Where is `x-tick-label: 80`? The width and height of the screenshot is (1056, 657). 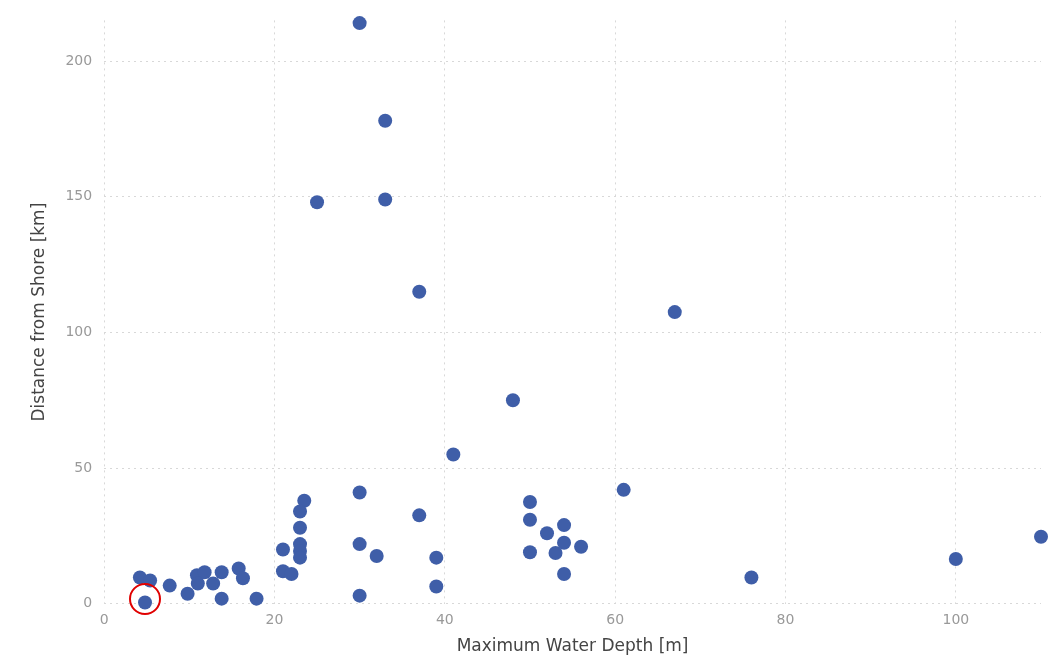
x-tick-label: 80 is located at coordinates (785, 618).